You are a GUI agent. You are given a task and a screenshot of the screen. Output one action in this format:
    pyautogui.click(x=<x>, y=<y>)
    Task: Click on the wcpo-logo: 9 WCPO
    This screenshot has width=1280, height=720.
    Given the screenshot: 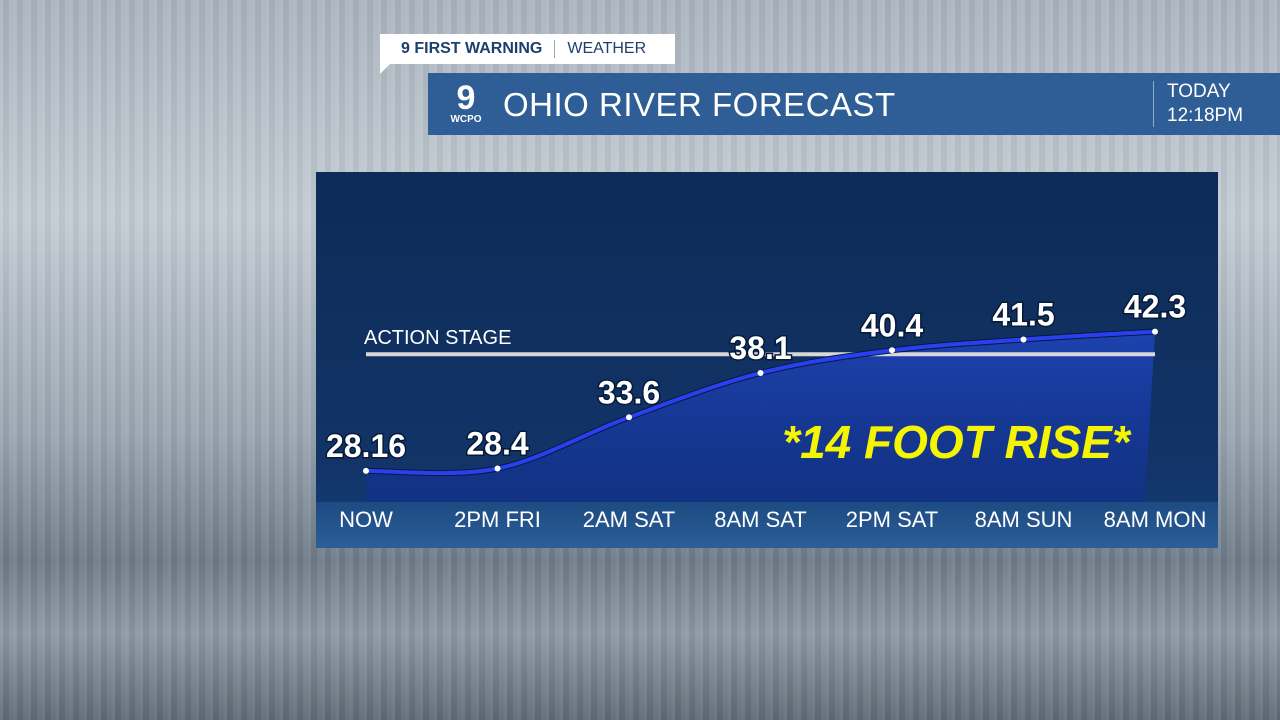 What is the action you would take?
    pyautogui.click(x=466, y=102)
    